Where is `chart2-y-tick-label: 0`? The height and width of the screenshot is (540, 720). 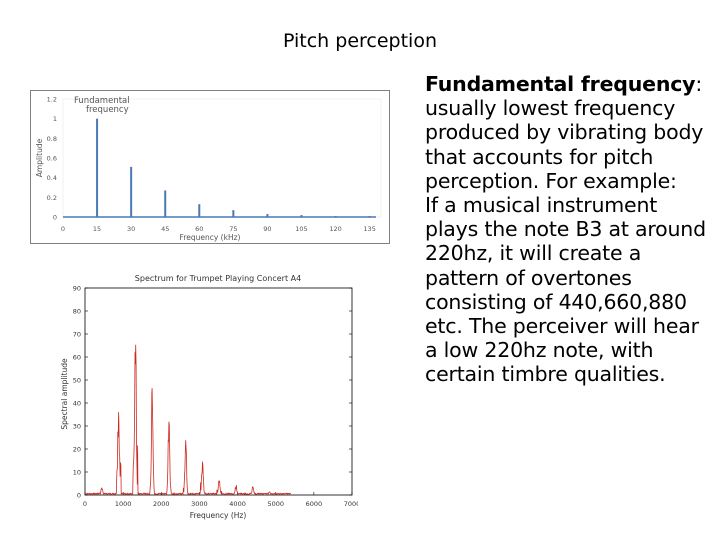 chart2-y-tick-label: 0 is located at coordinates (79, 496).